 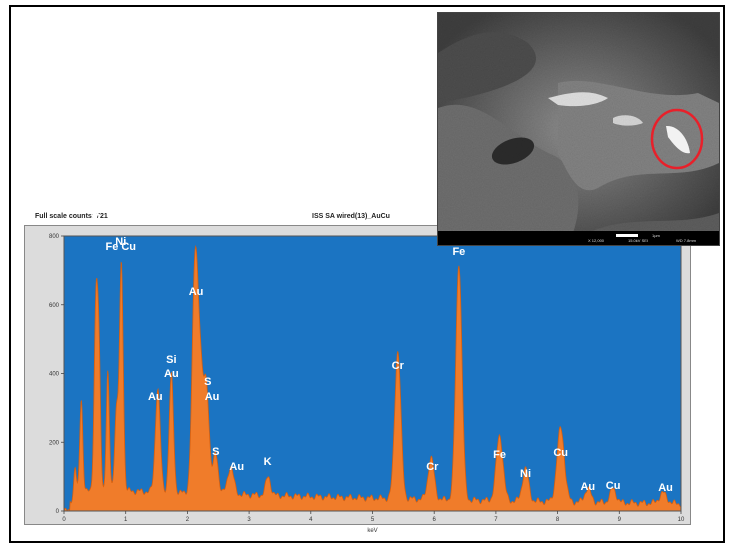 What do you see at coordinates (620, 520) in the screenshot?
I see `x-tick-label: 9` at bounding box center [620, 520].